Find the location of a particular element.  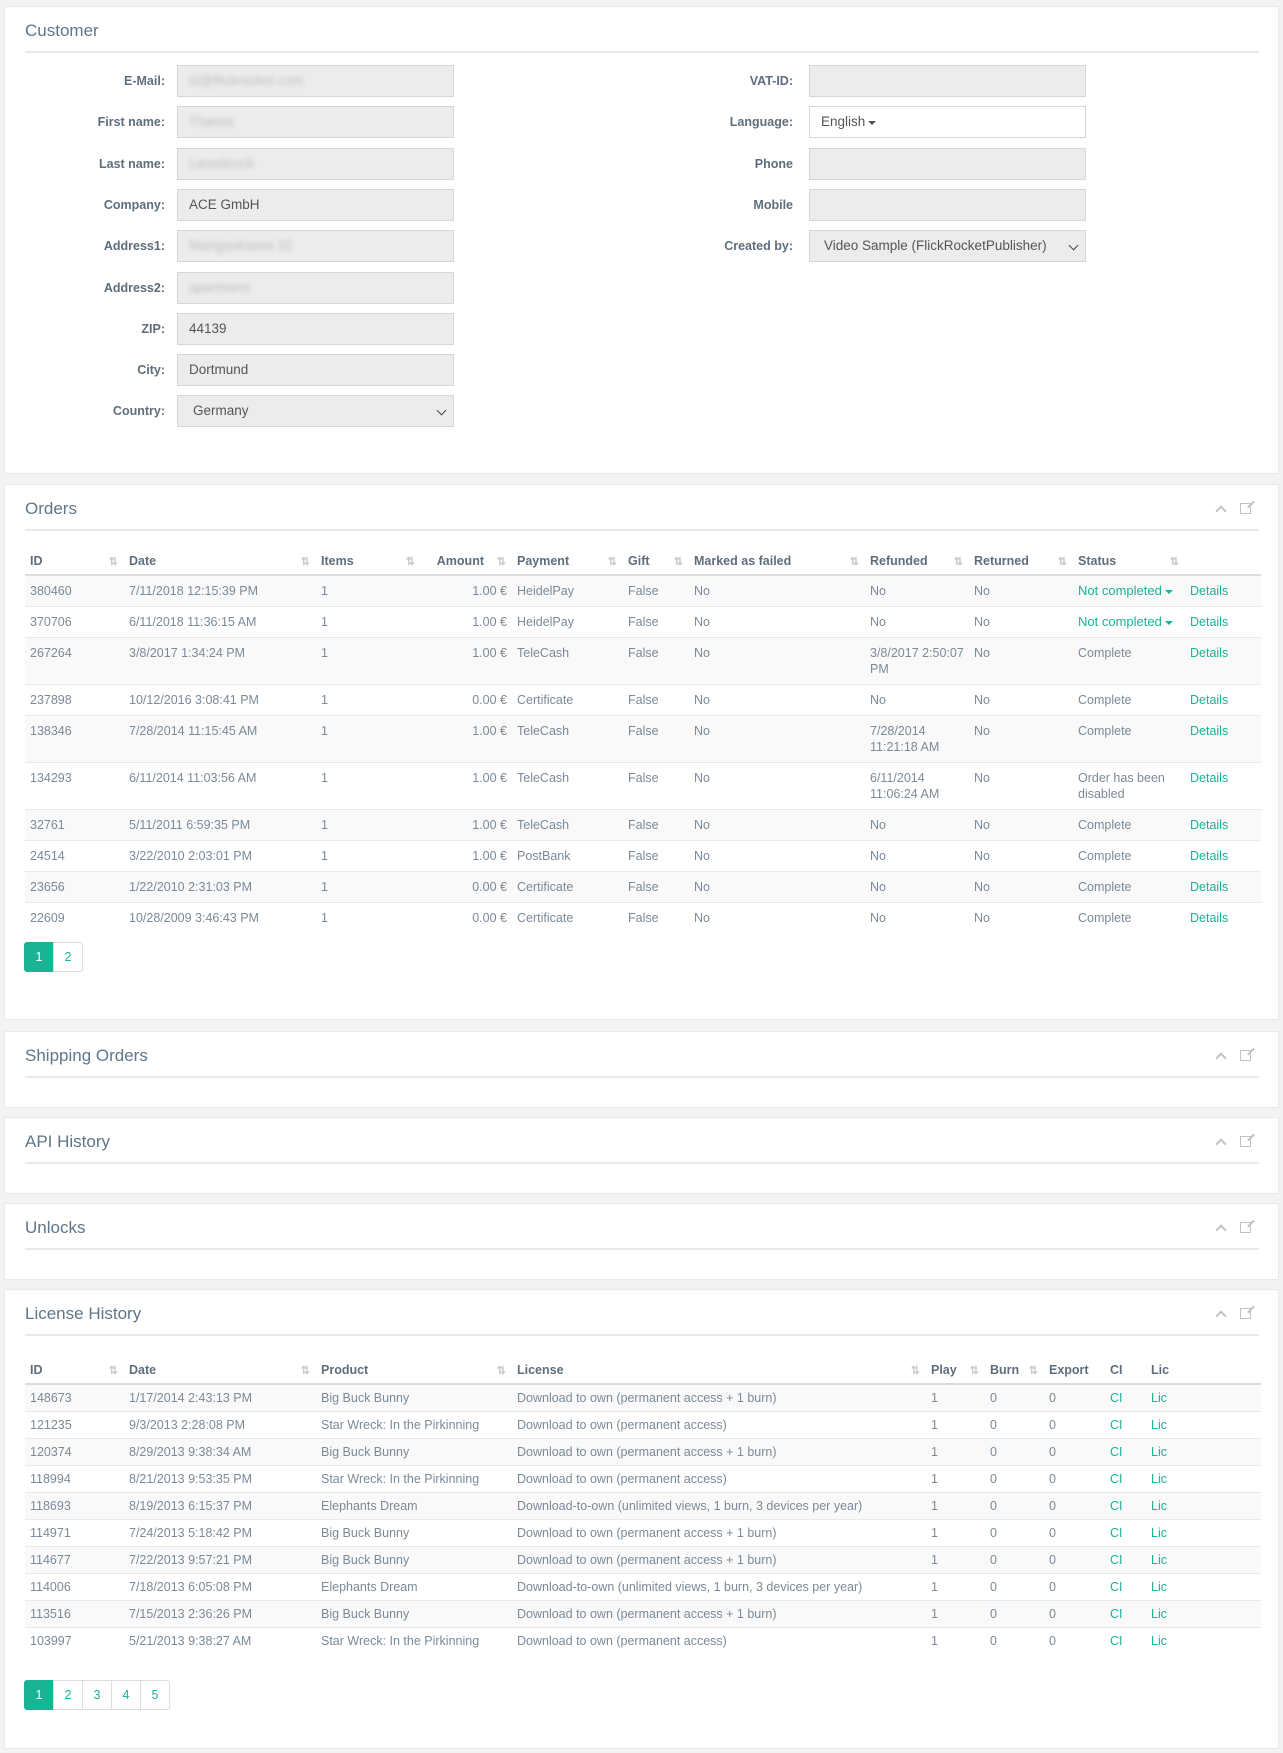

customer-field-right-1: English is located at coordinates (947, 122).